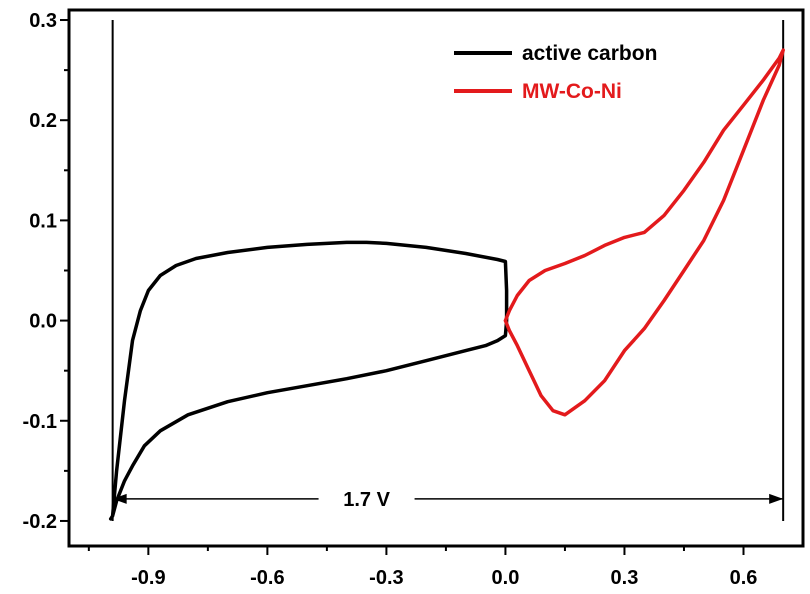 The height and width of the screenshot is (594, 810). Describe the element at coordinates (267, 578) in the screenshot. I see `x-tick-label: -0.6` at that location.